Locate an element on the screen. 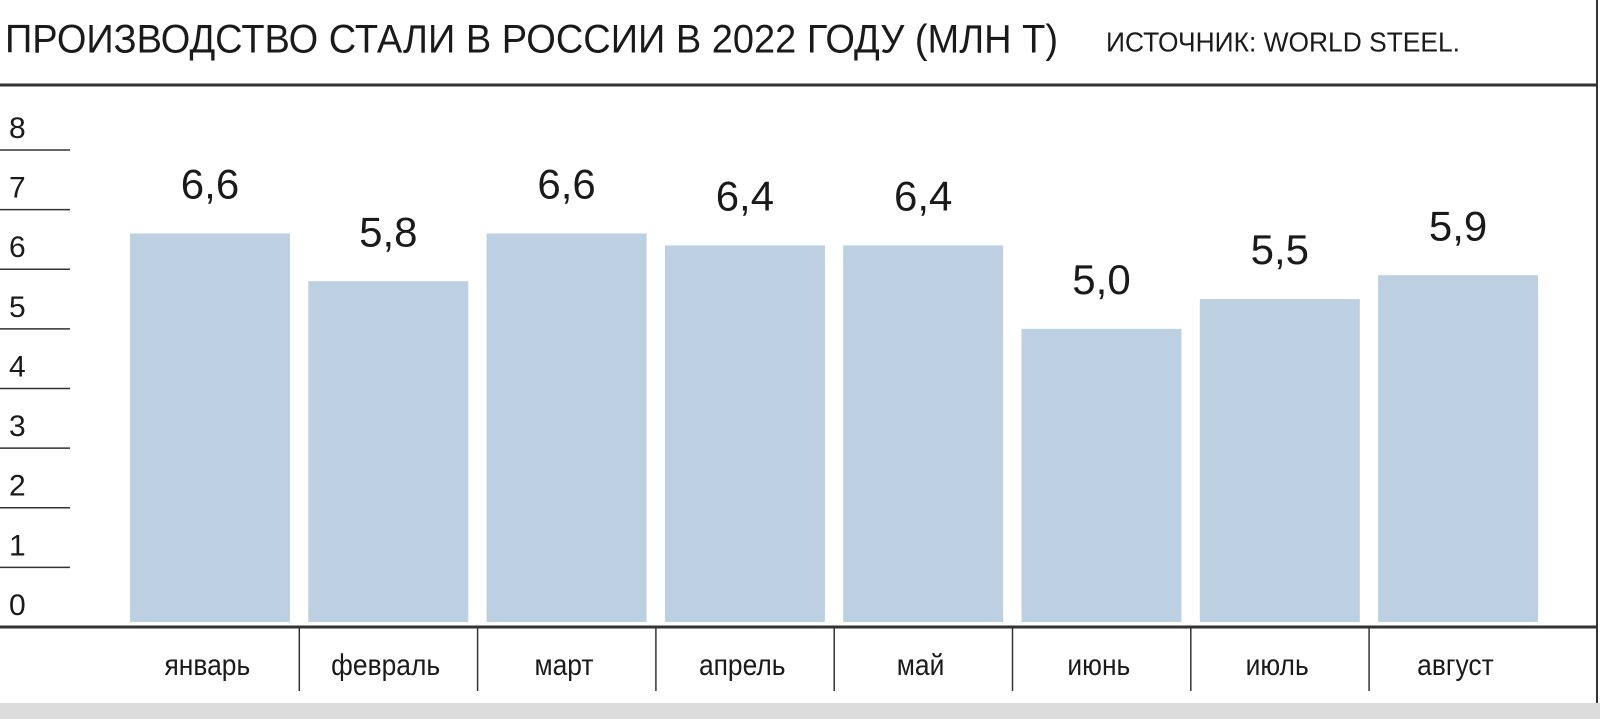 This screenshot has height=719, width=1600. source: ИСТОЧНИК: WORLD STEEL. is located at coordinates (1283, 41).